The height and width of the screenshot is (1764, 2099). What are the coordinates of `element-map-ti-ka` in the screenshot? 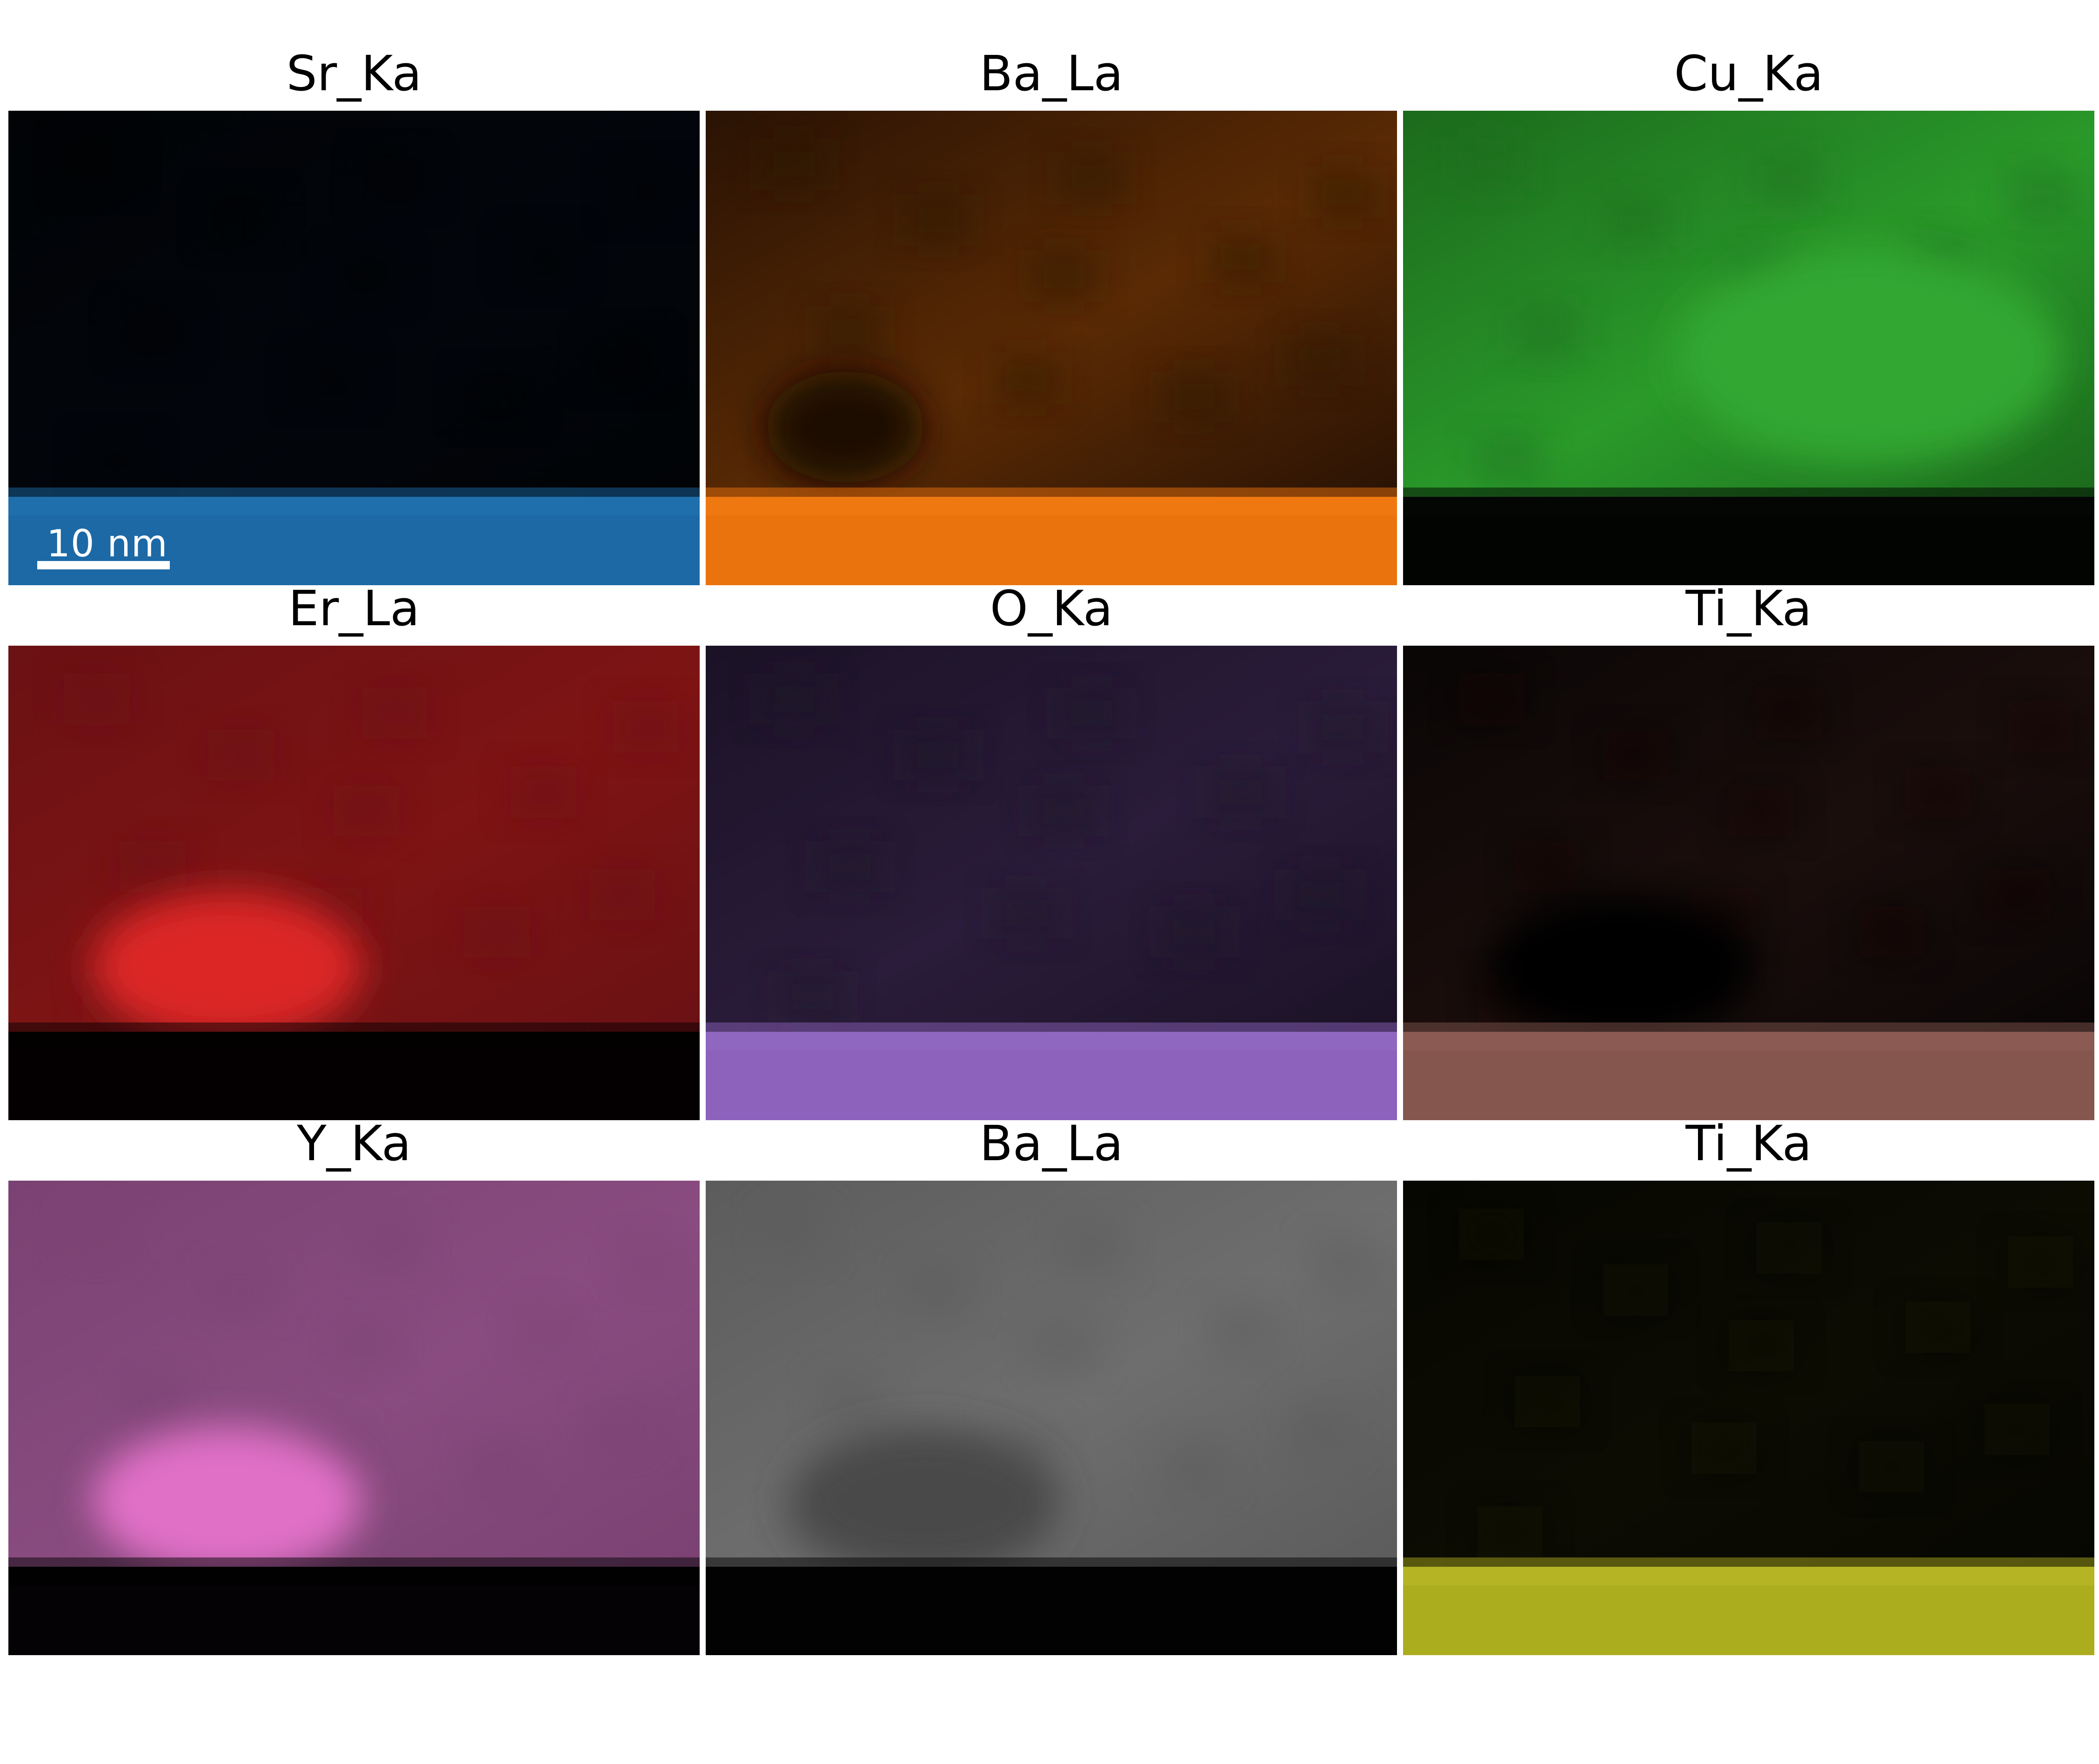 It's located at (1748, 1418).